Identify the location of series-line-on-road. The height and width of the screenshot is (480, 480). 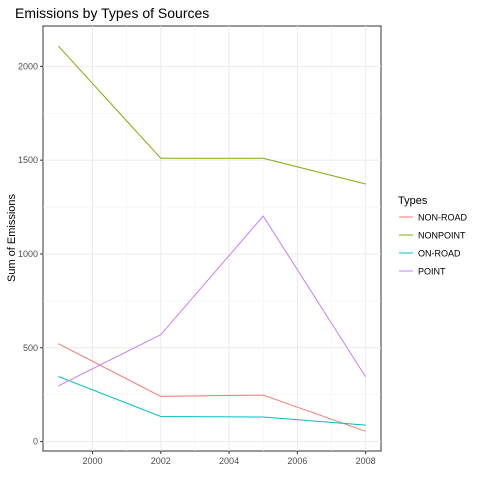
(212, 401).